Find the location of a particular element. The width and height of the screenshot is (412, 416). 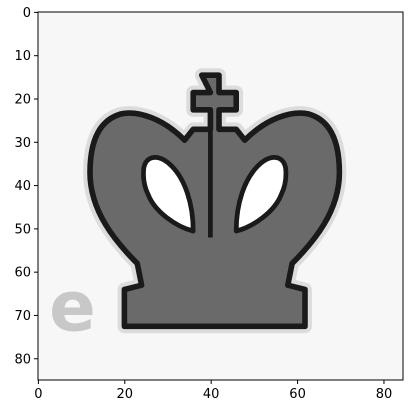

y-tick-label: 40 is located at coordinates (22, 186).